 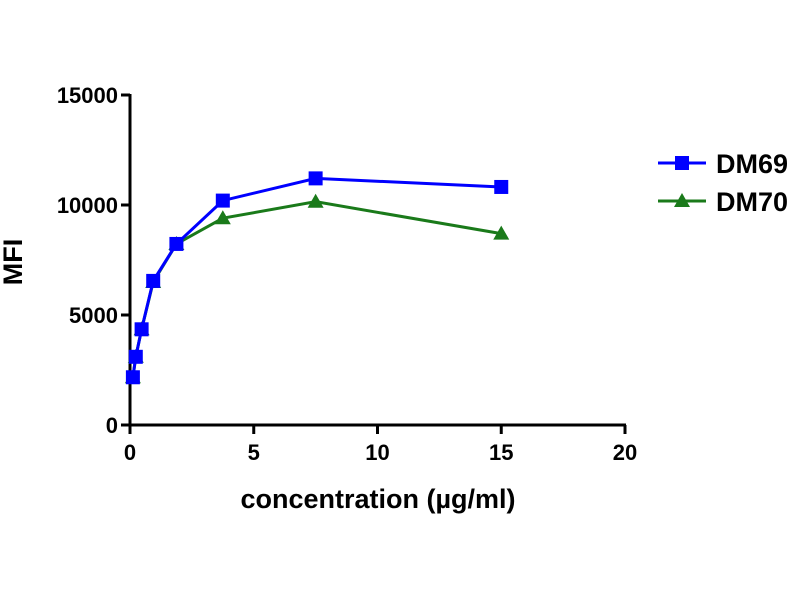 I want to click on legend-item-dm69: DM69, so click(x=723, y=164).